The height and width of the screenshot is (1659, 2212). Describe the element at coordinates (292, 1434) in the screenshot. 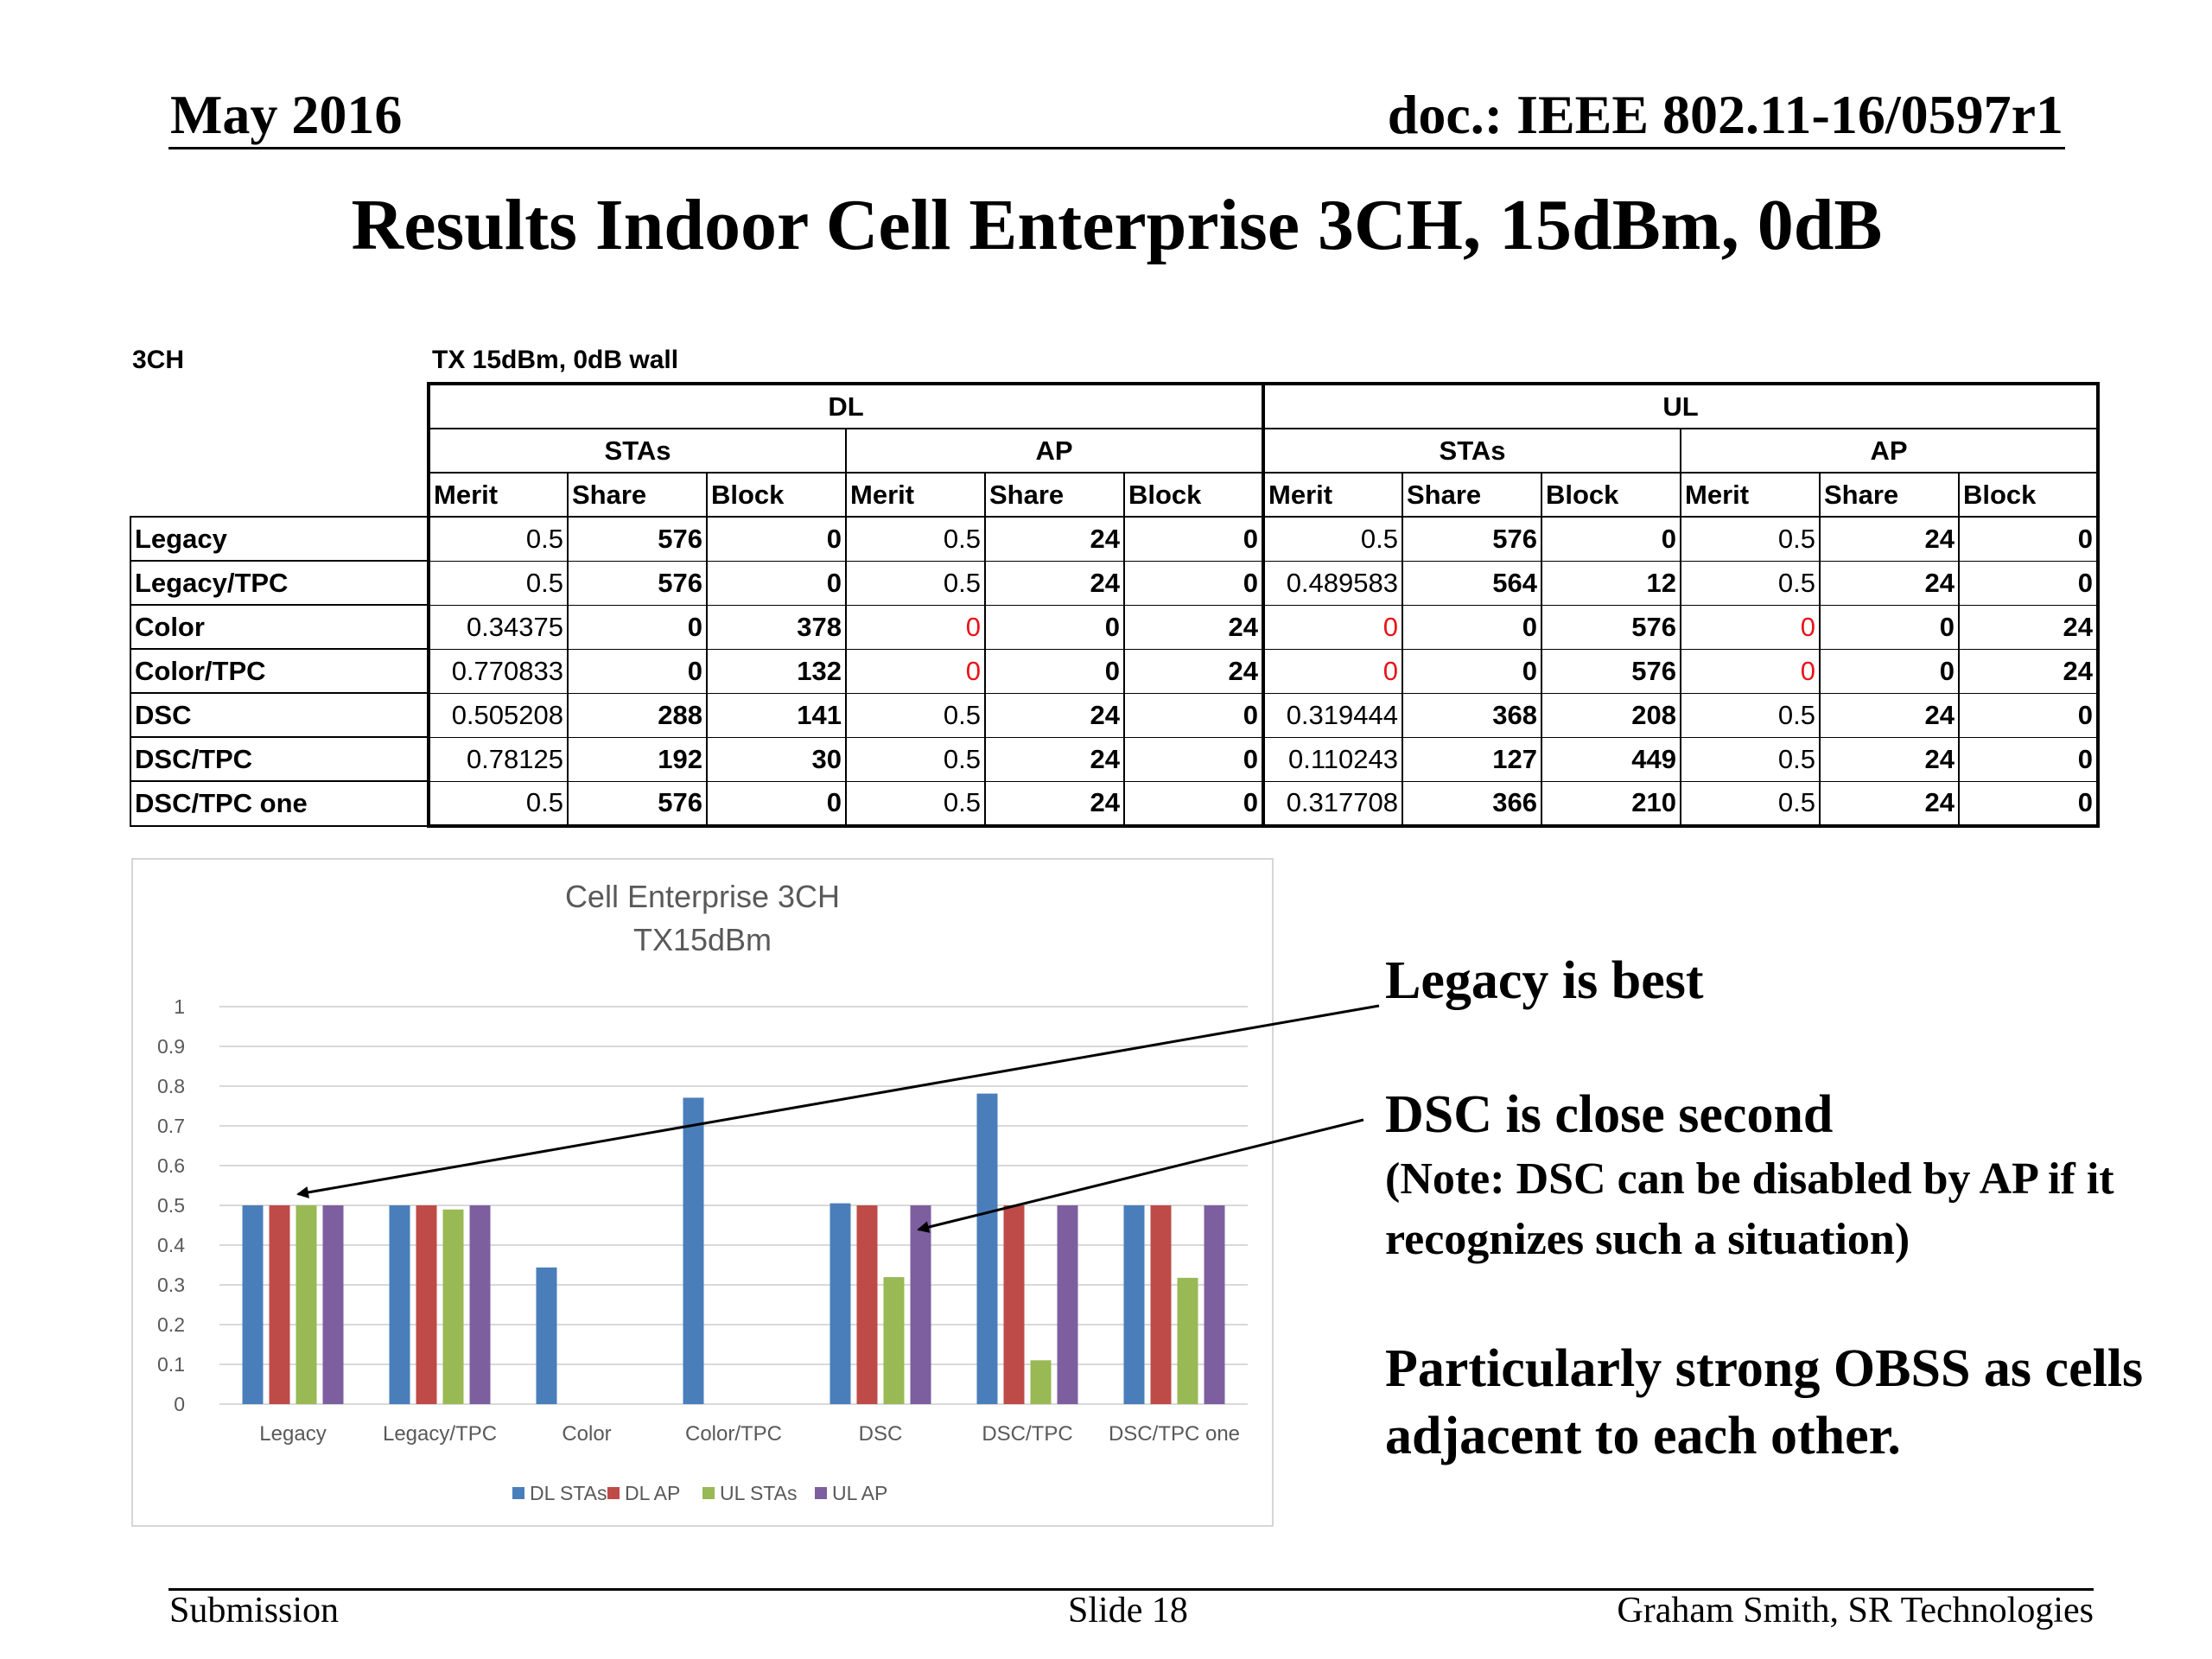

I see `x-tick-label: Legacy` at that location.